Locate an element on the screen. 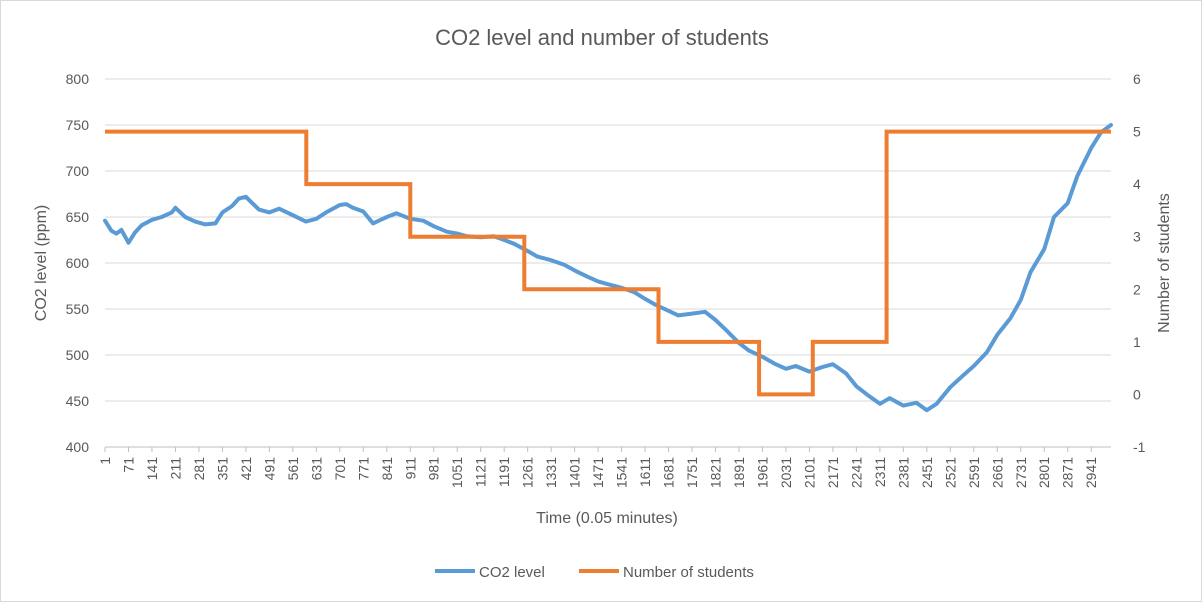 Image resolution: width=1202 pixels, height=603 pixels. x-tick-label: 1611 is located at coordinates (645, 472).